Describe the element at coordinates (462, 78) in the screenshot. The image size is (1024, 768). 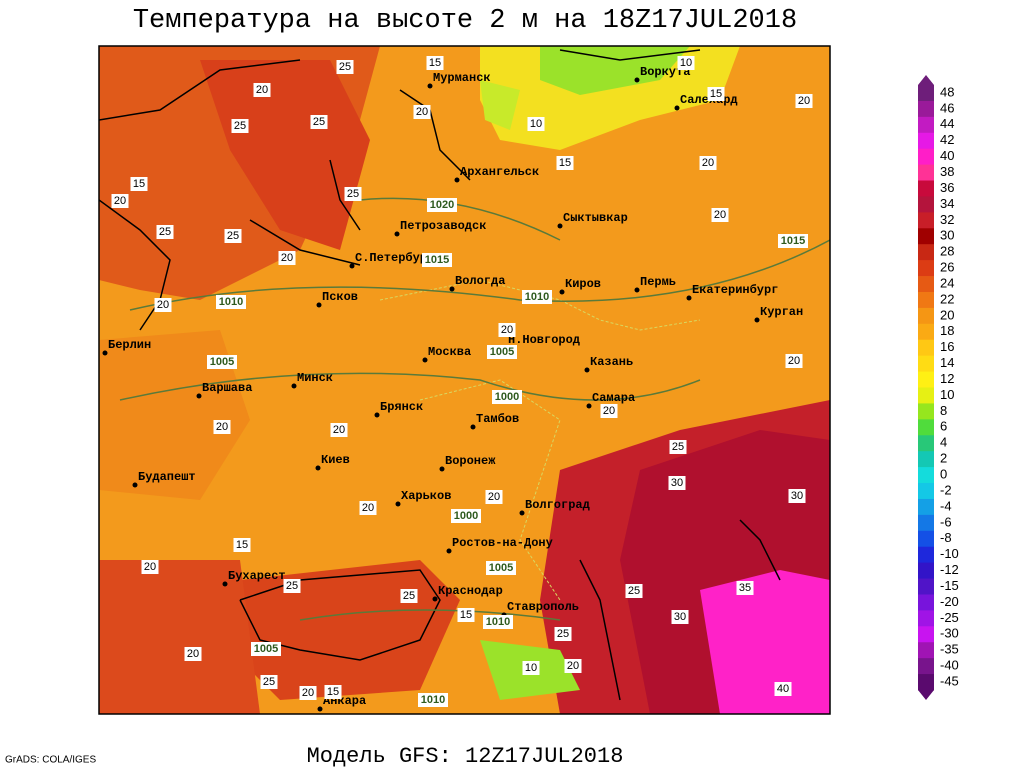
I see `city-label: Мурманск` at that location.